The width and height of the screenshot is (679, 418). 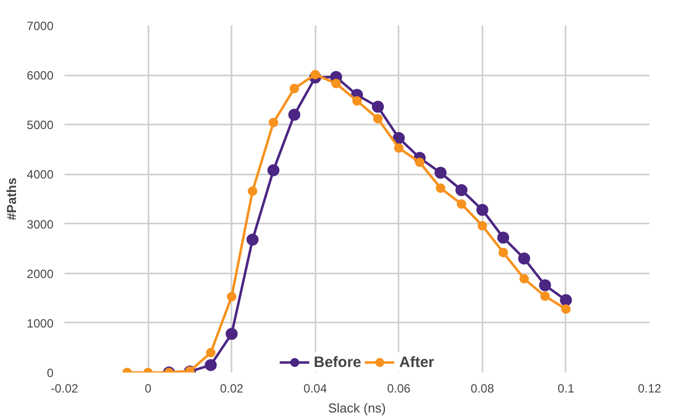 What do you see at coordinates (416, 362) in the screenshot?
I see `legend-label: After` at bounding box center [416, 362].